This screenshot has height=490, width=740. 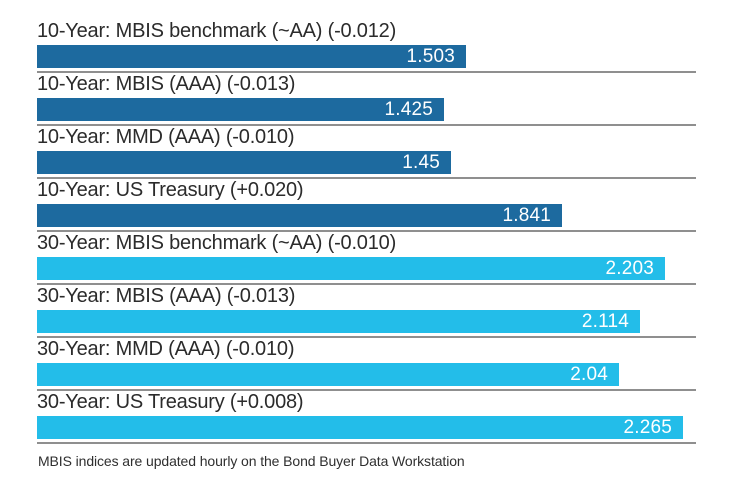 I want to click on bar-label: 30-Year: MBIS (AAA) (-0.013), so click(x=166, y=296).